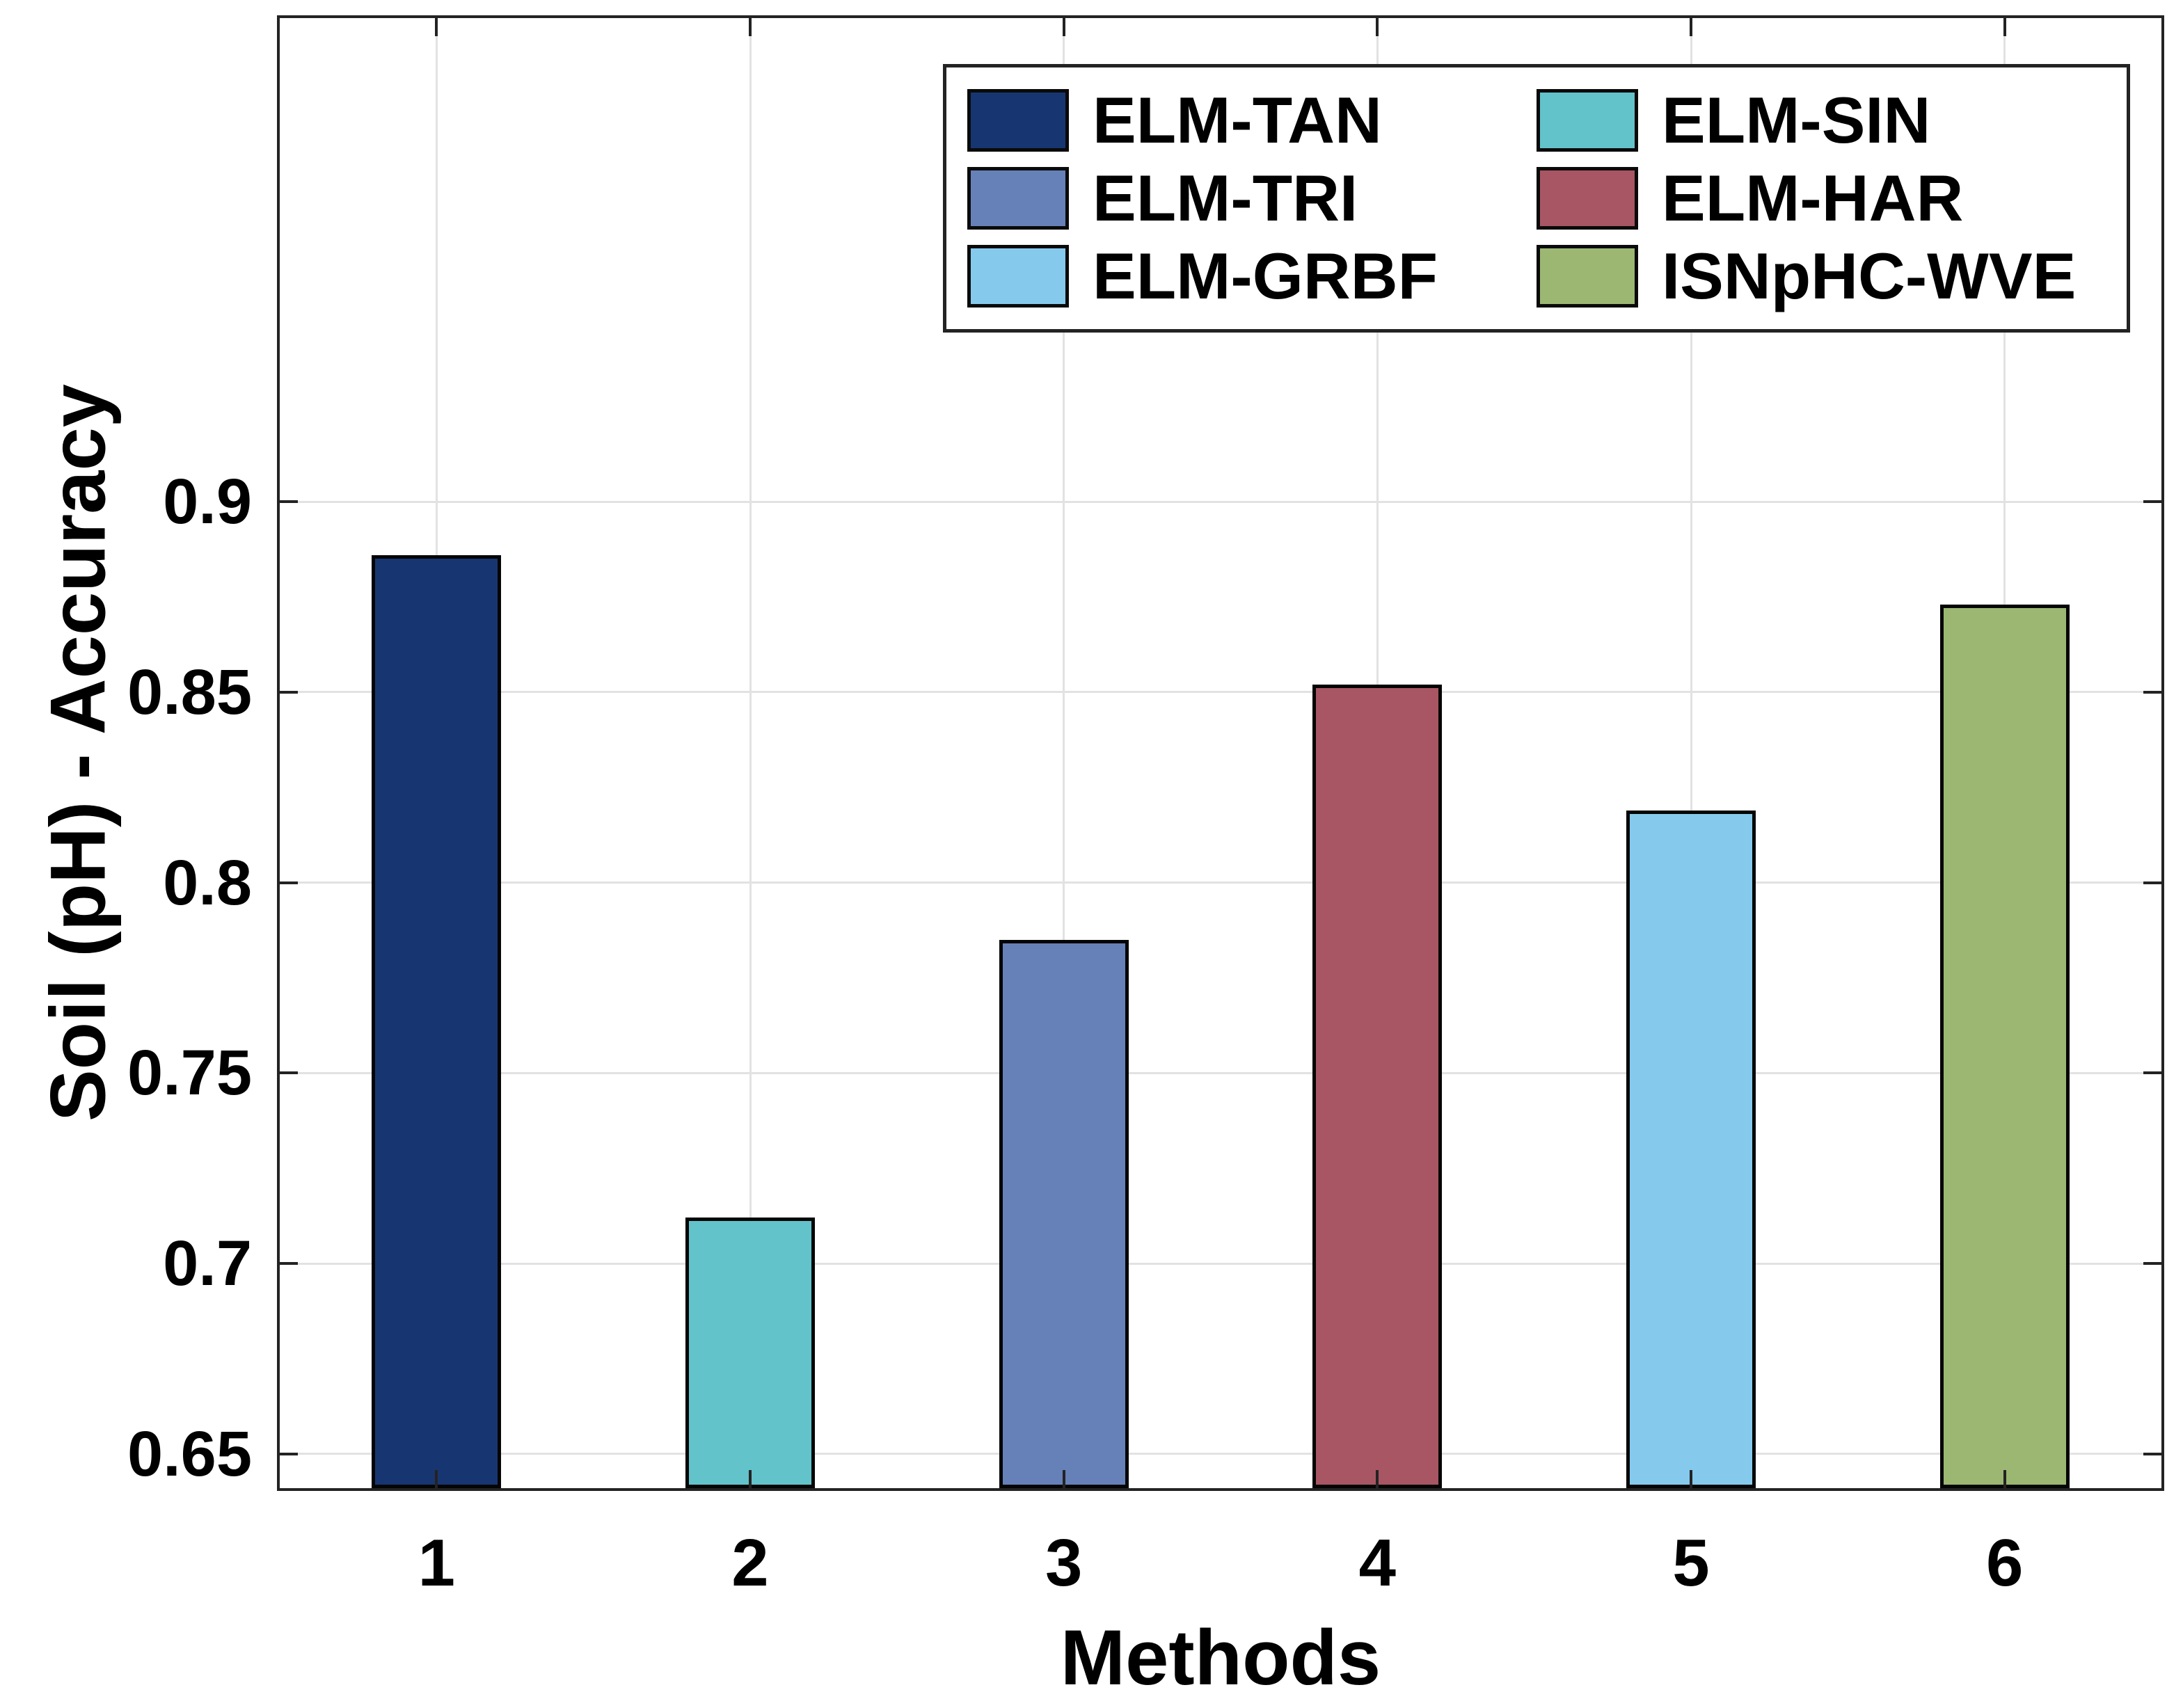 This screenshot has width=2183, height=1708. I want to click on x-tick-label: 5, so click(1691, 1563).